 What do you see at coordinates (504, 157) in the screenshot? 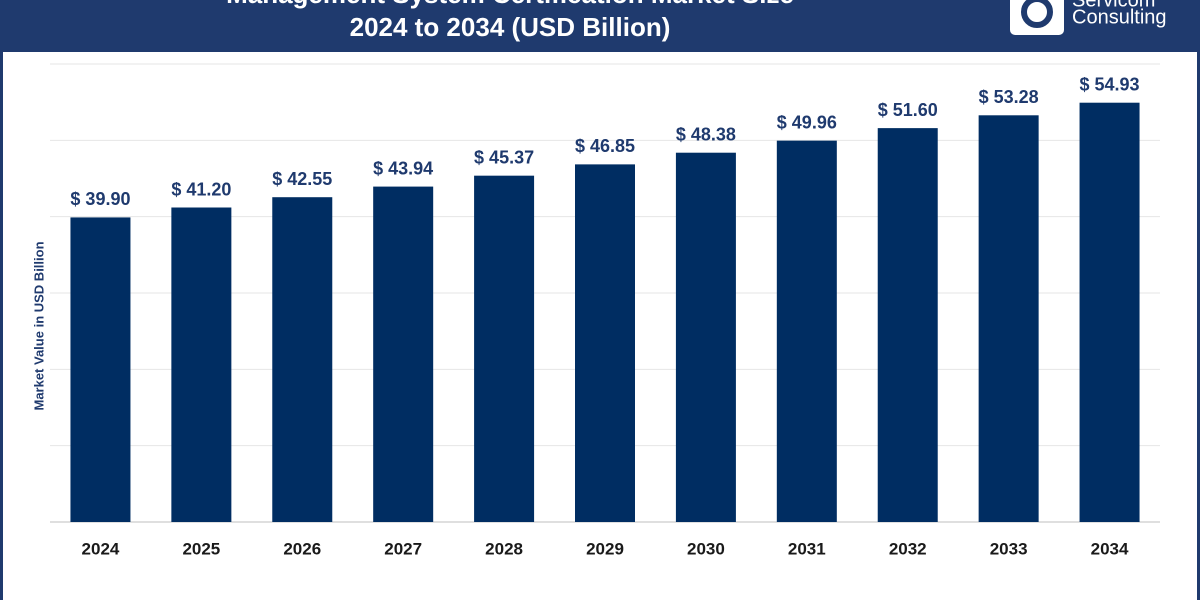
I see `data-label: $ 45.37` at bounding box center [504, 157].